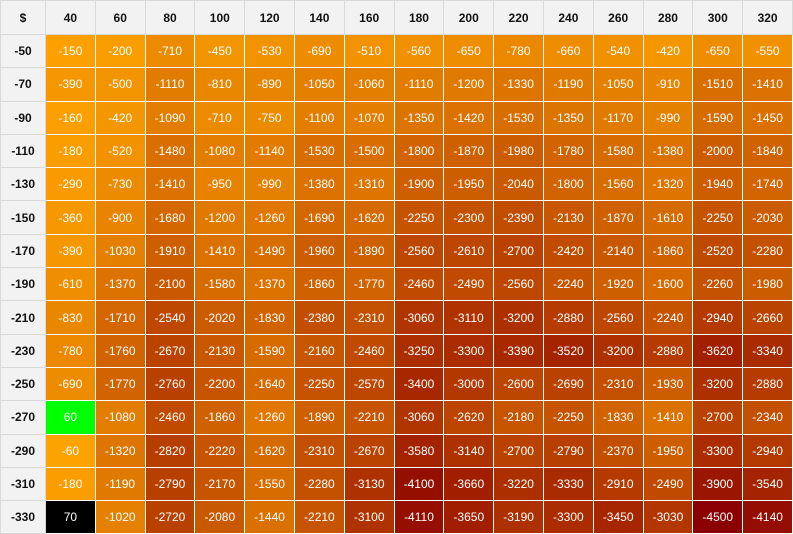  I want to click on heatmap-cell: -1610, so click(668, 217).